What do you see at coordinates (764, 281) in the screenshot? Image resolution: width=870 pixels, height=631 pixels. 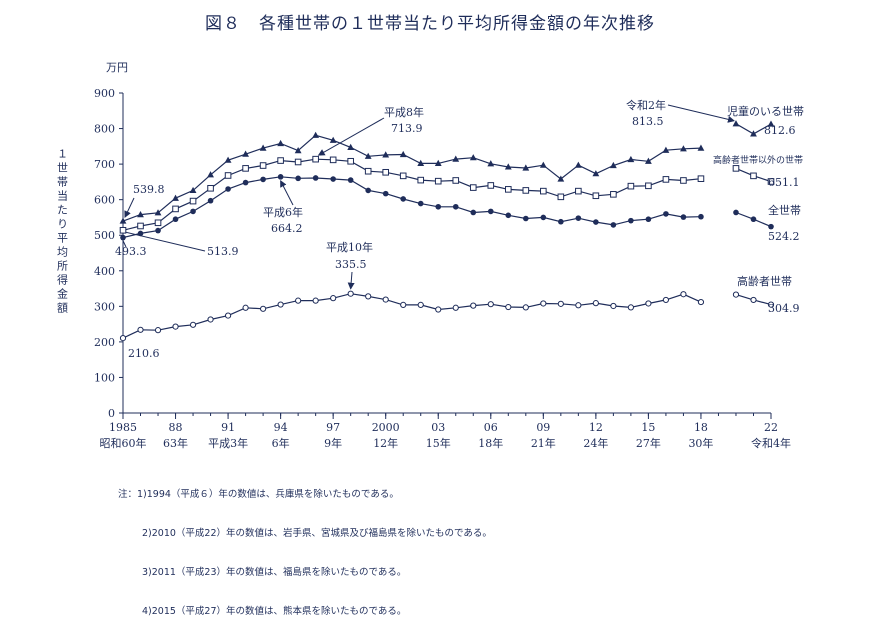 I see `series-label-elderly: 高齢者世帯` at bounding box center [764, 281].